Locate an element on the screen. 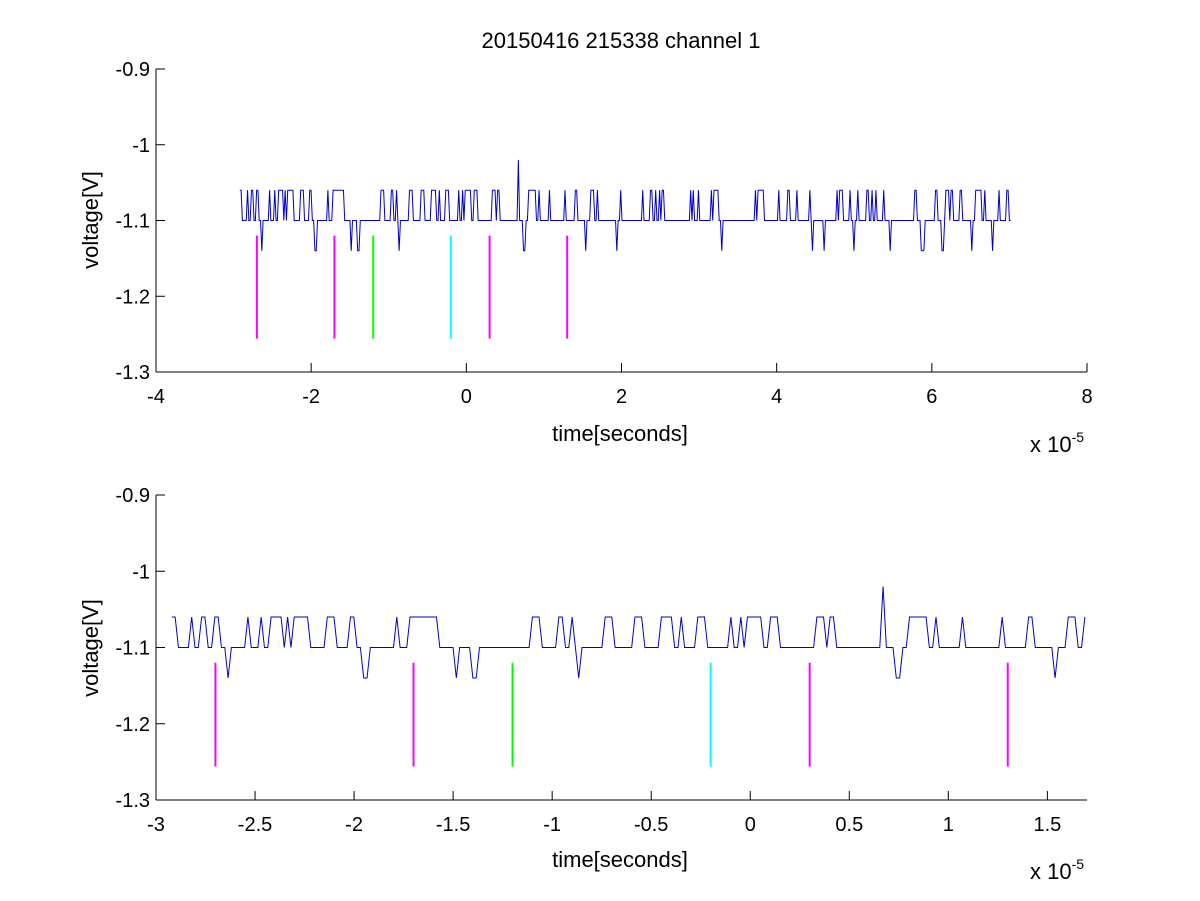 The image size is (1200, 901). x-tick-label: 2 is located at coordinates (621, 397).